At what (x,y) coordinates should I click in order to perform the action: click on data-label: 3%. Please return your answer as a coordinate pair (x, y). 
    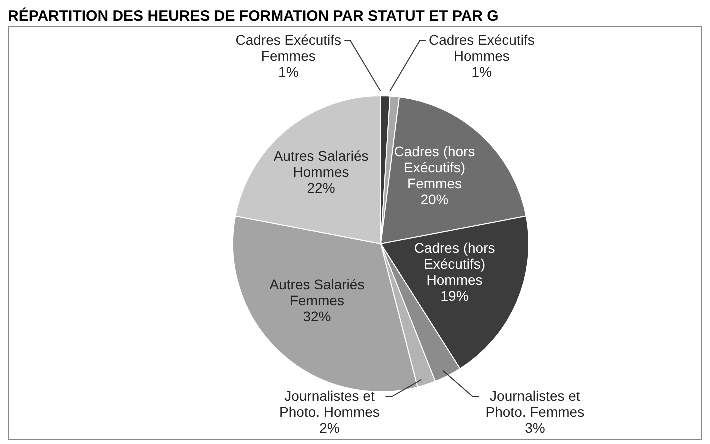
    Looking at the image, I should click on (535, 428).